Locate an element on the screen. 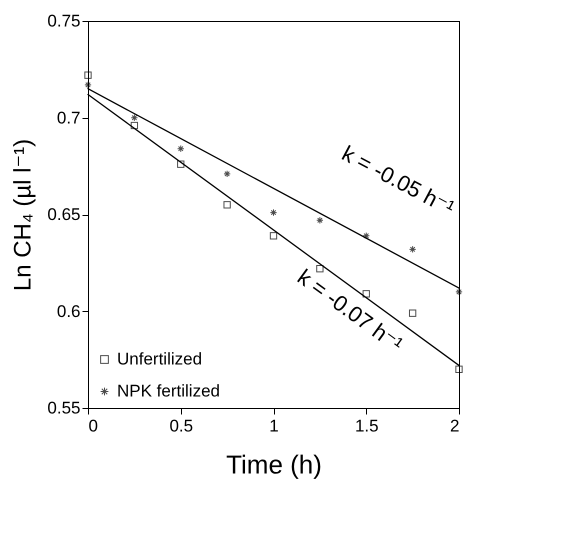 Image resolution: width=580 pixels, height=559 pixels. y-tick-label: 0.7 is located at coordinates (68, 118).